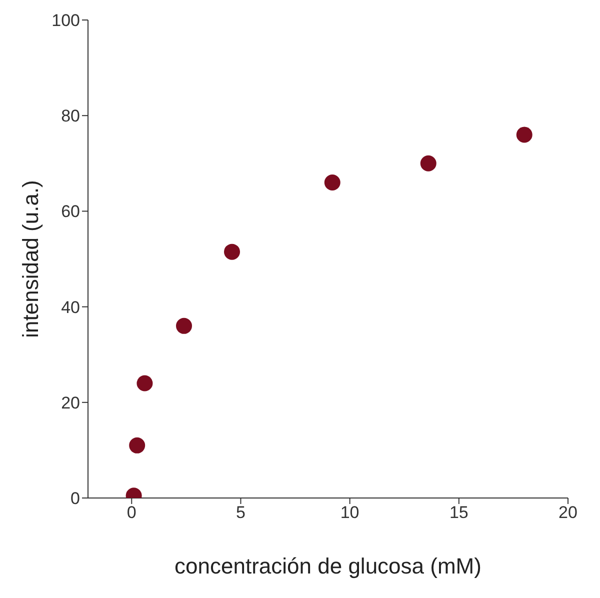 This screenshot has height=598, width=600. Describe the element at coordinates (30, 259) in the screenshot. I see `y-axis-title: intensidad (u.a.)` at that location.